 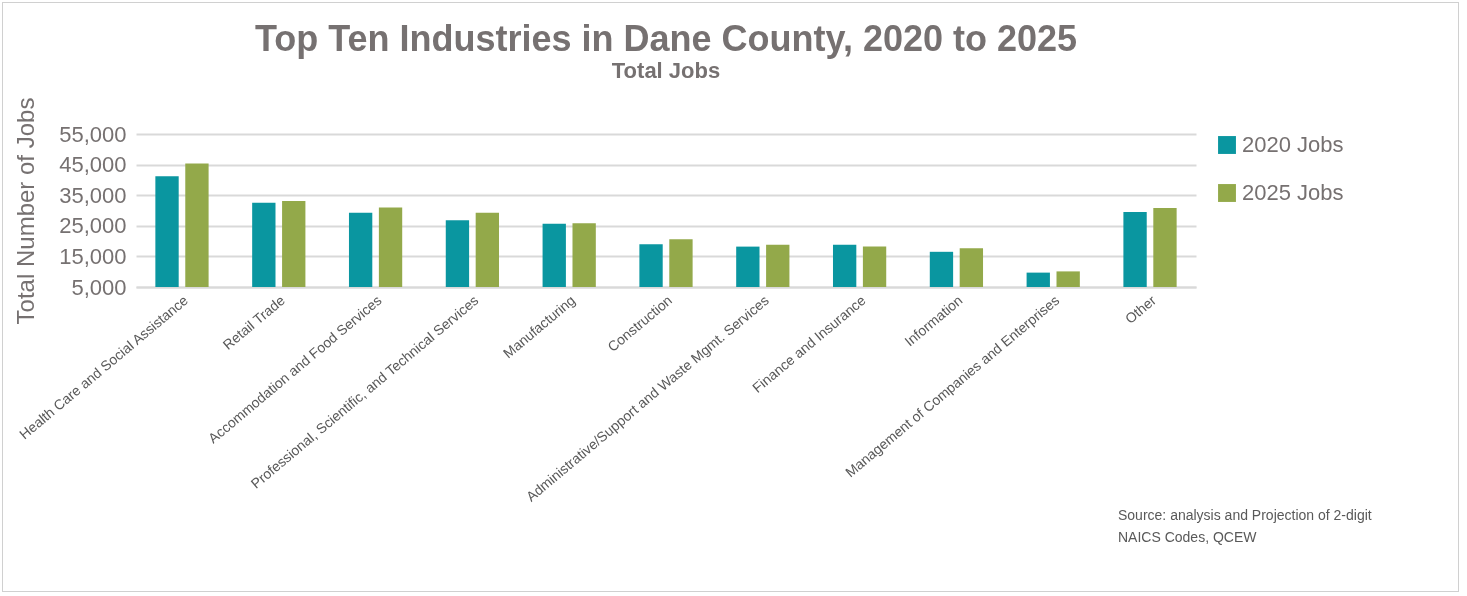 I want to click on y-tick-label: 55,000, so click(x=93, y=134).